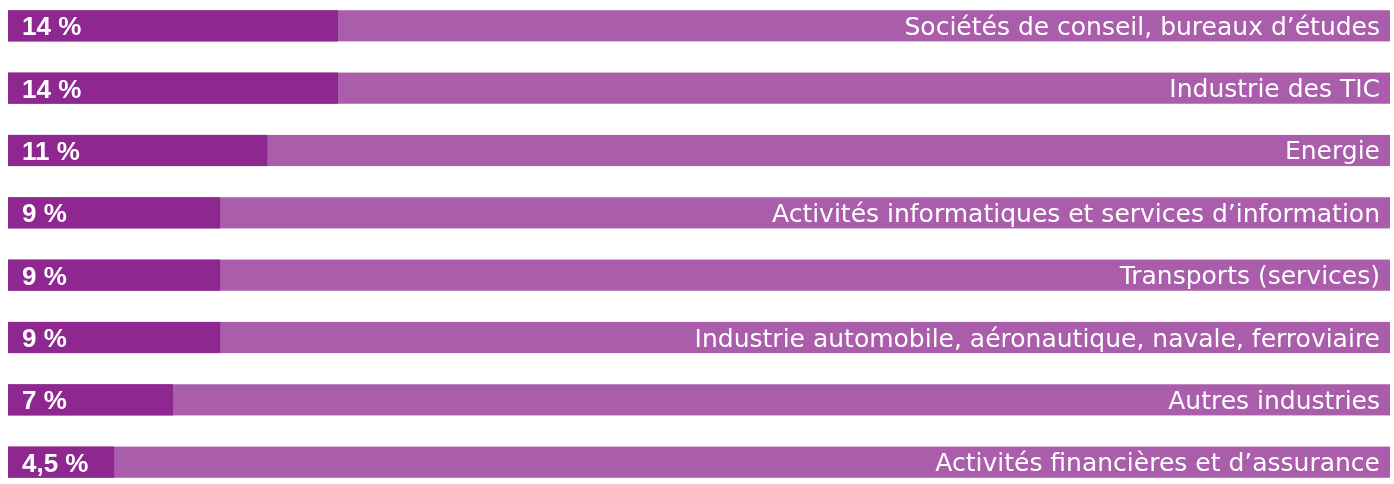 Image resolution: width=1394 pixels, height=484 pixels. What do you see at coordinates (1075, 213) in the screenshot?
I see `y-tick-label: Activités informatiques et services d’information` at bounding box center [1075, 213].